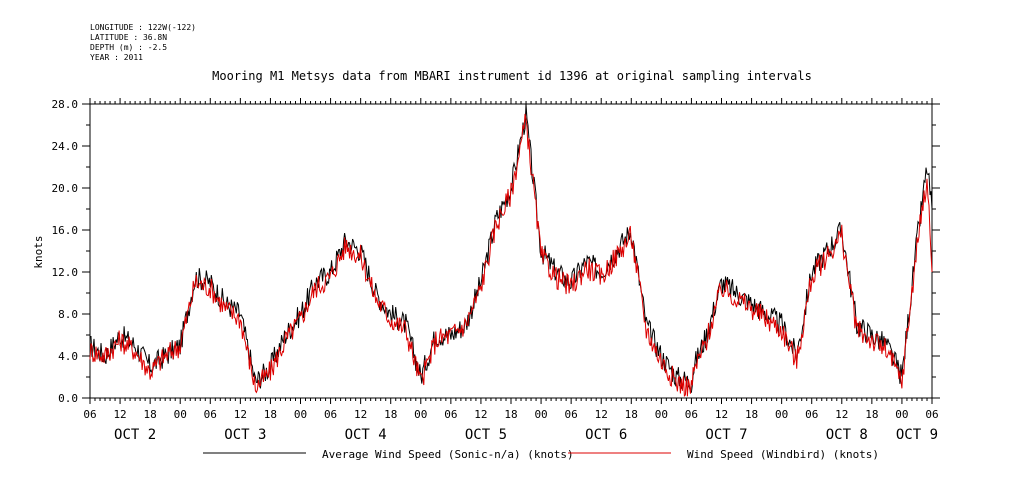 Image resolution: width=1009 pixels, height=504 pixels. Describe the element at coordinates (135, 435) in the screenshot. I see `x-day-label: OCT 2` at that location.